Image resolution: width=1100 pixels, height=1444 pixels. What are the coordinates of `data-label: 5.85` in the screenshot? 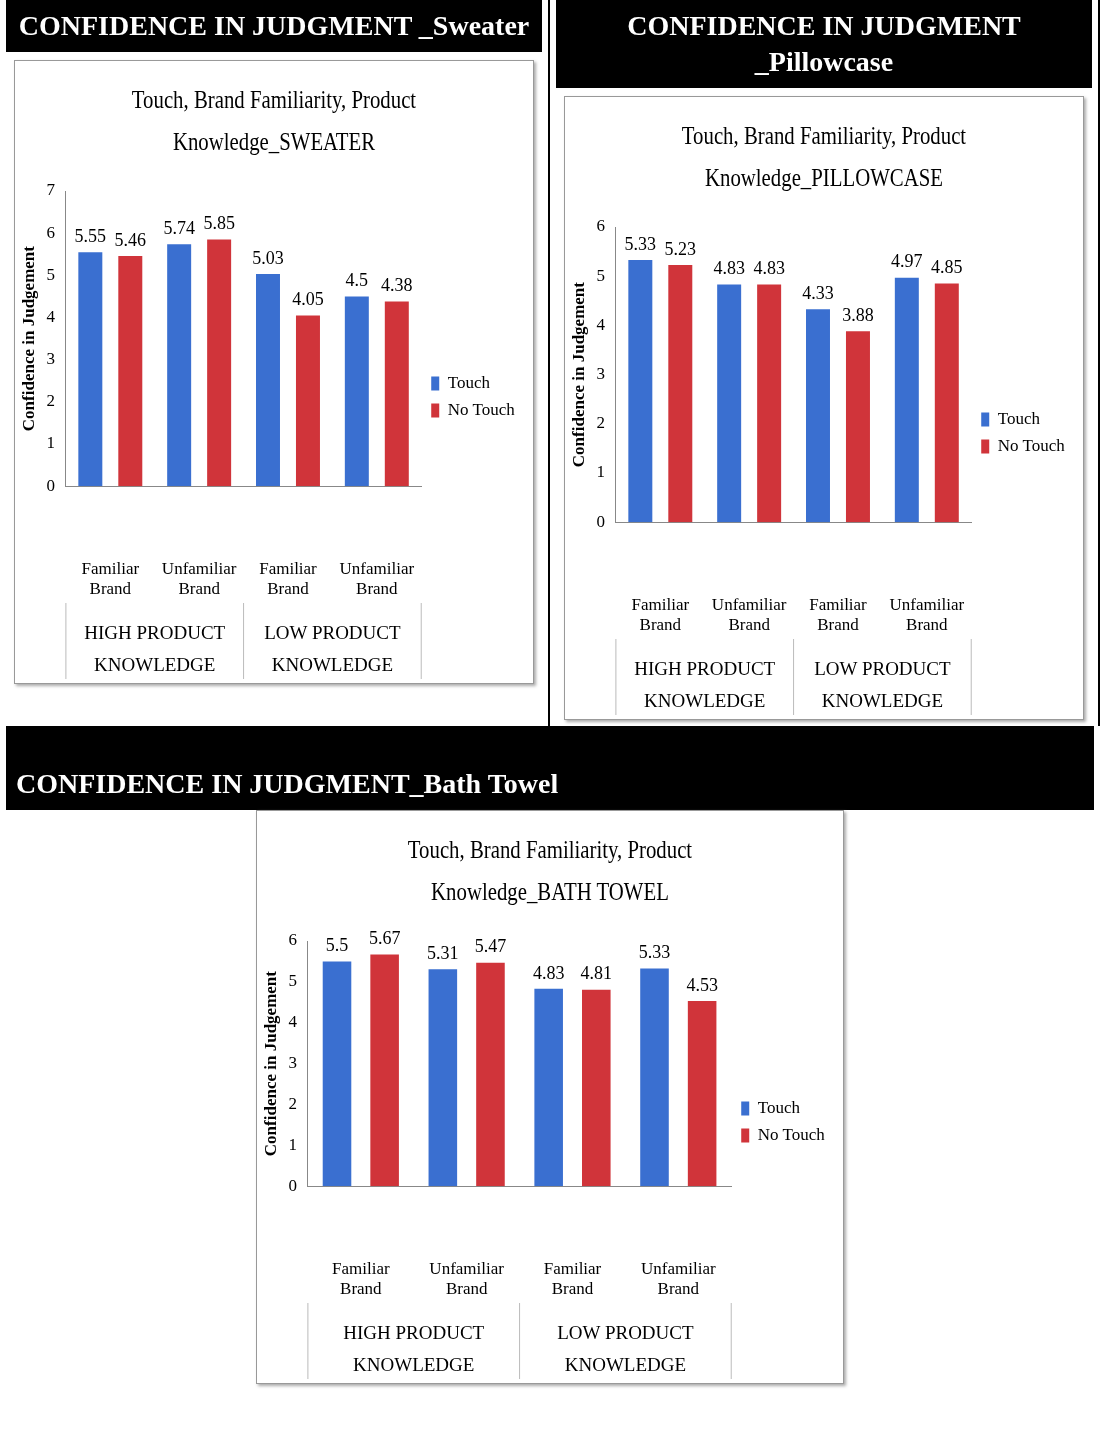 It's located at (219, 223).